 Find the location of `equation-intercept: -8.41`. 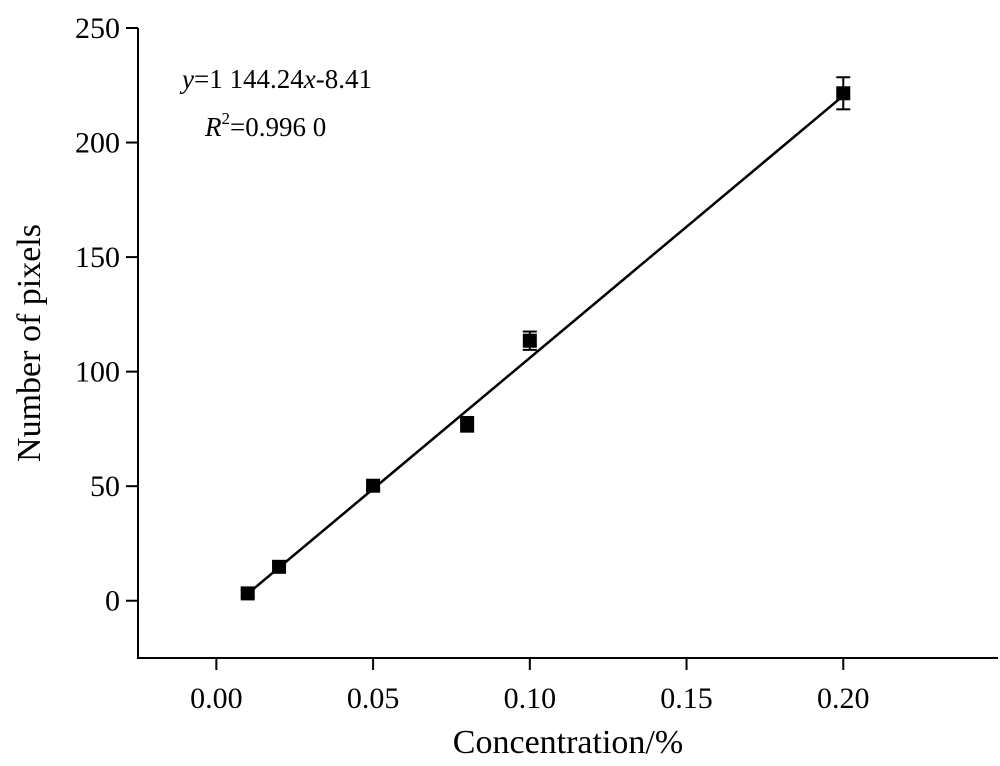

equation-intercept: -8.41 is located at coordinates (344, 79).